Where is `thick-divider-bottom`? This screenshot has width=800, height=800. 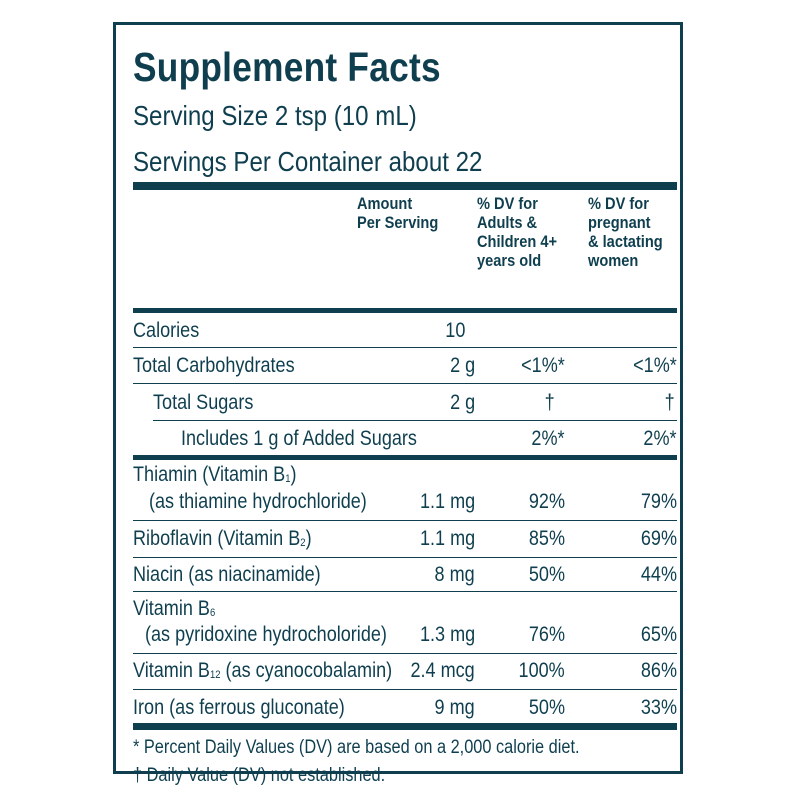
thick-divider-bottom is located at coordinates (405, 726).